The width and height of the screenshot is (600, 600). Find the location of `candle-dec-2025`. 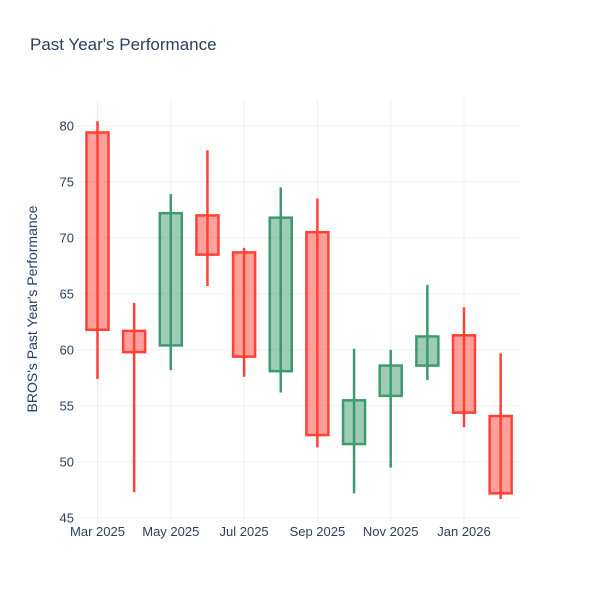

candle-dec-2025 is located at coordinates (427, 332).